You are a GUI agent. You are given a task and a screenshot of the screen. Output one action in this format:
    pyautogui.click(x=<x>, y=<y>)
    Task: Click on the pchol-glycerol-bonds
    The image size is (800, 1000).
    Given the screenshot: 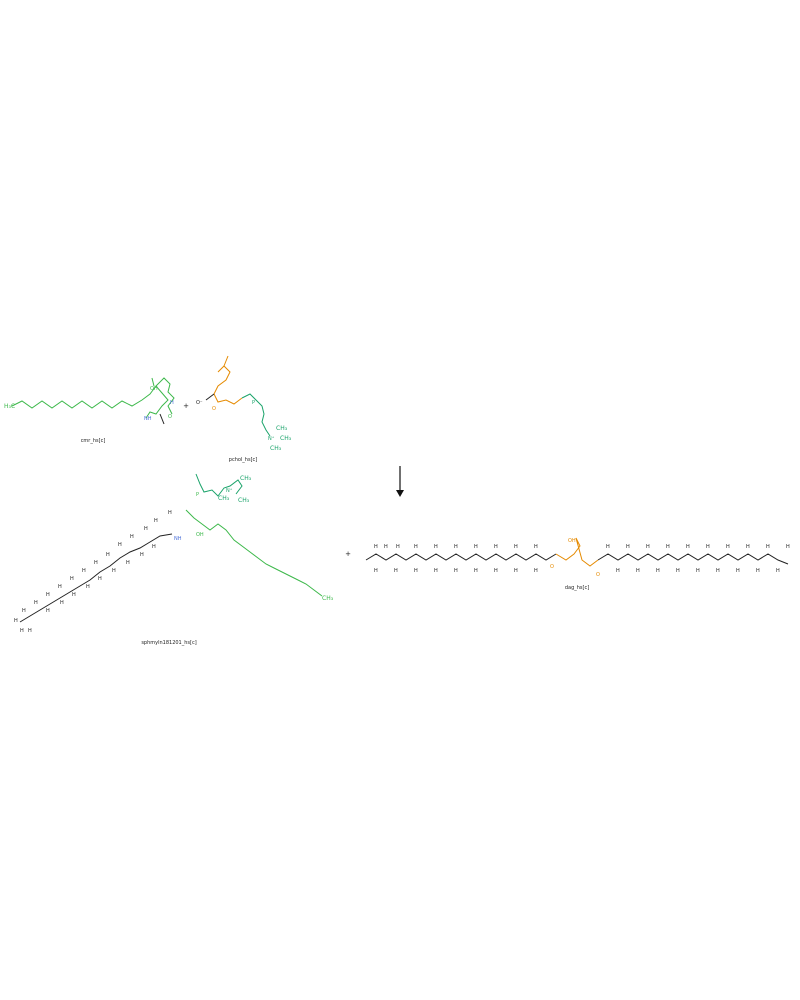 What is the action you would take?
    pyautogui.click(x=228, y=385)
    